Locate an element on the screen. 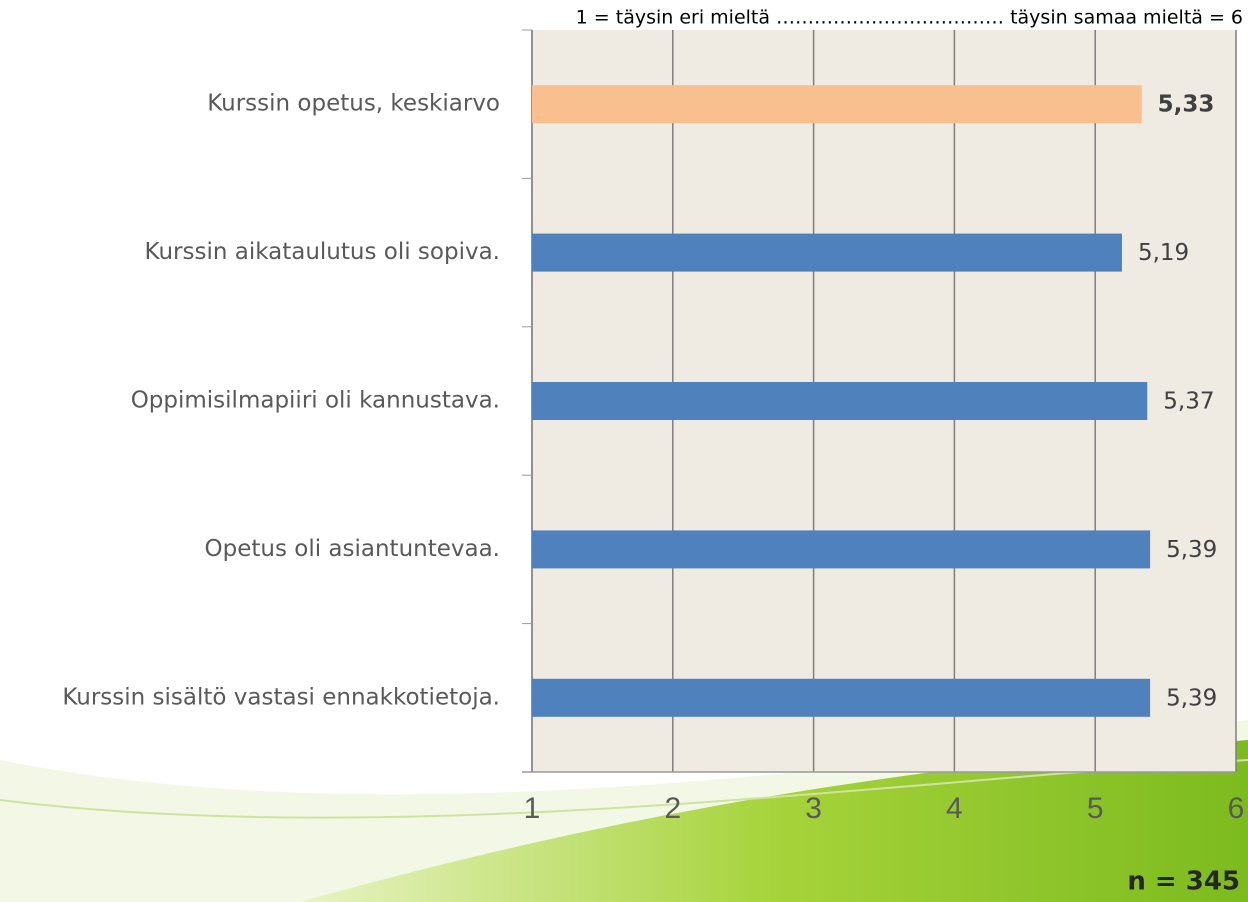  x-tick-label: 1 is located at coordinates (532, 808).